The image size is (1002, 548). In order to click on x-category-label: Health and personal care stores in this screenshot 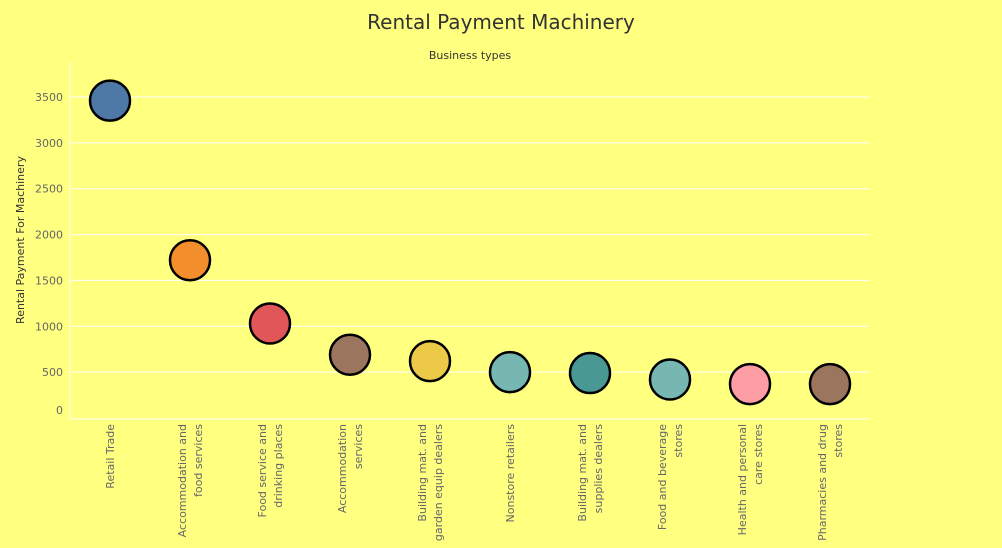, I will do `click(750, 480)`.